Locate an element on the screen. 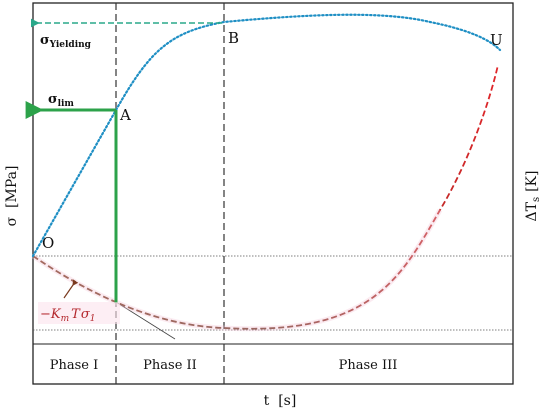 This screenshot has width=550, height=415. sigma-yielding-label: σYielding is located at coordinates (66, 41).